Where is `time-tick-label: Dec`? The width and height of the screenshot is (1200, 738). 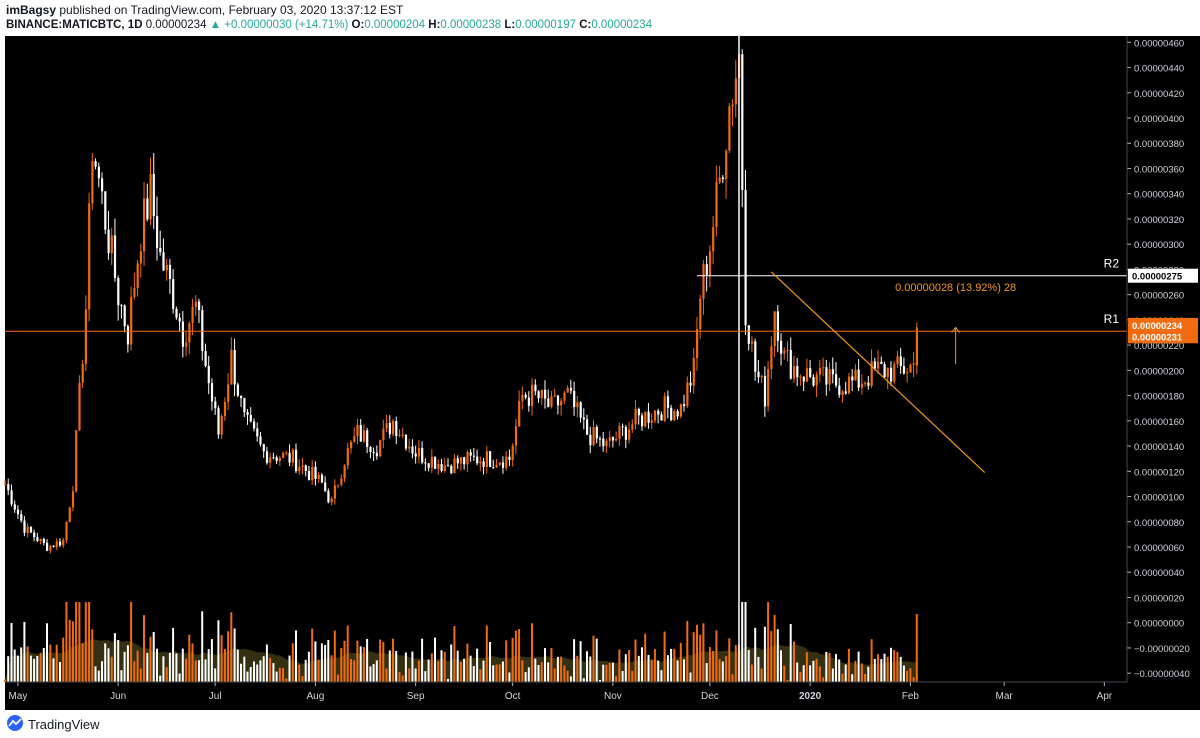
time-tick-label: Dec is located at coordinates (710, 696).